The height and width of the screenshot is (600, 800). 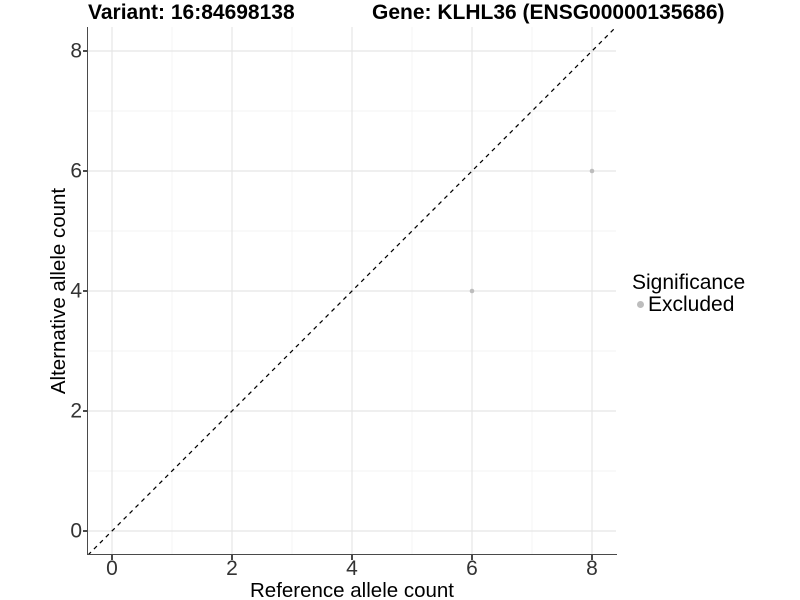 I want to click on legend: Significance Excluded, so click(x=689, y=293).